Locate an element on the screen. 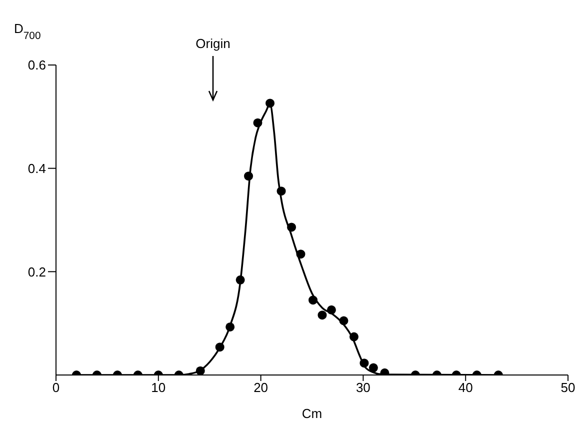 Image resolution: width=582 pixels, height=428 pixels. x-tick-label: 0 is located at coordinates (56, 388).